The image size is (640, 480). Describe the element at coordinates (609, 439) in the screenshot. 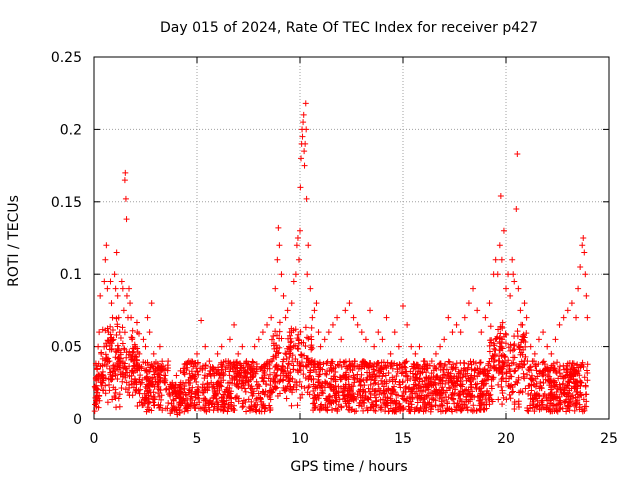

I see `x-tick-label: 25` at that location.